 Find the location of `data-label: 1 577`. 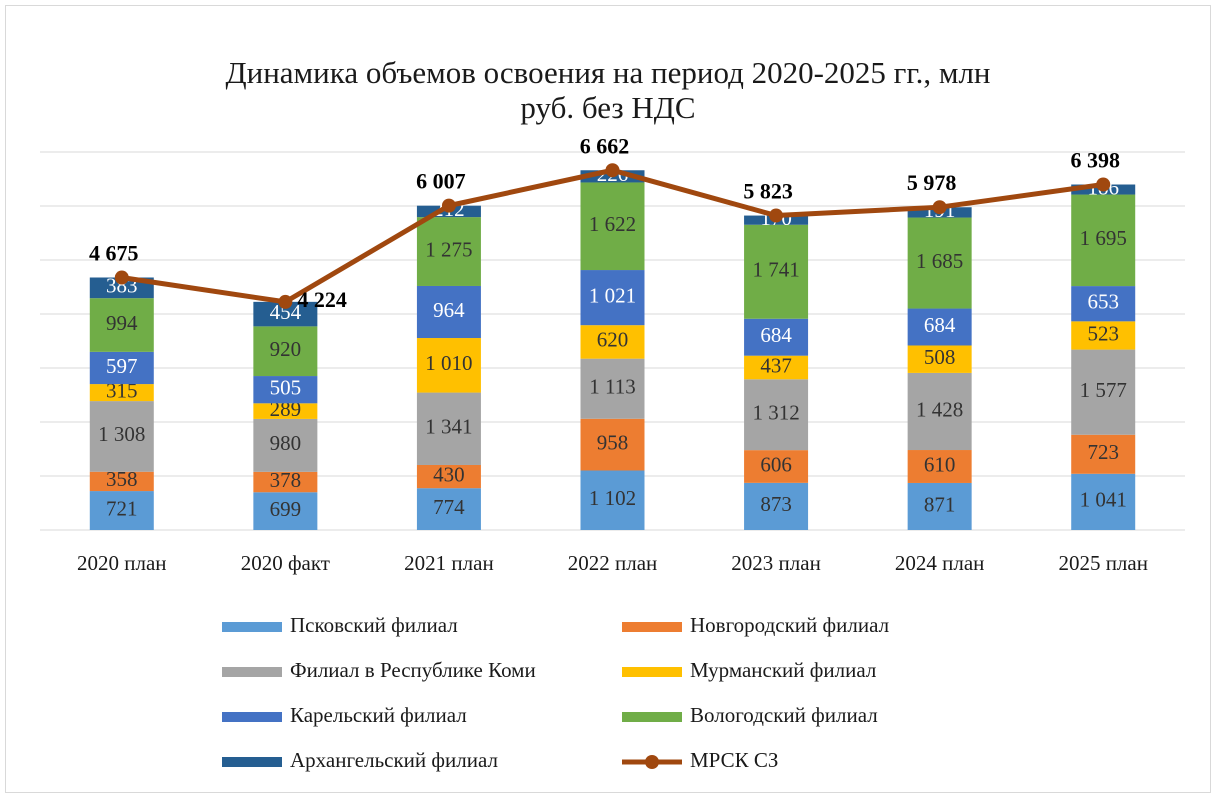

data-label: 1 577 is located at coordinates (1103, 390).